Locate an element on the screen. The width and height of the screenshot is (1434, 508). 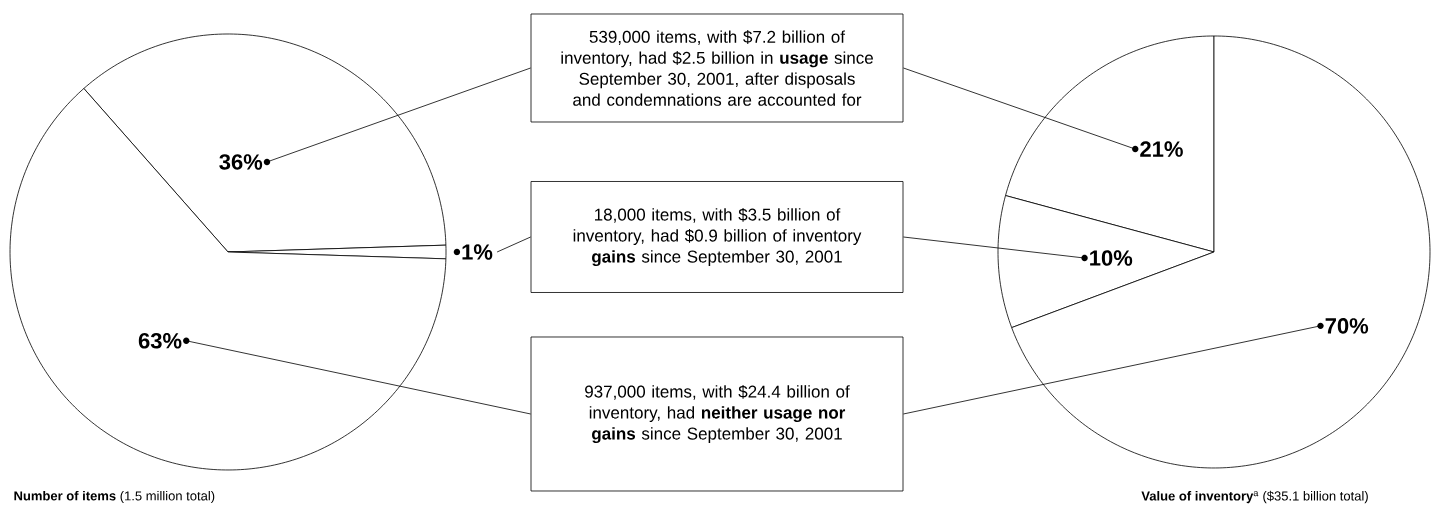
text: 18,000 items, with $3.5 billion of inventory, had $0.9 billion of inventory gains since September 30, 2001 is located at coordinates (717, 237).